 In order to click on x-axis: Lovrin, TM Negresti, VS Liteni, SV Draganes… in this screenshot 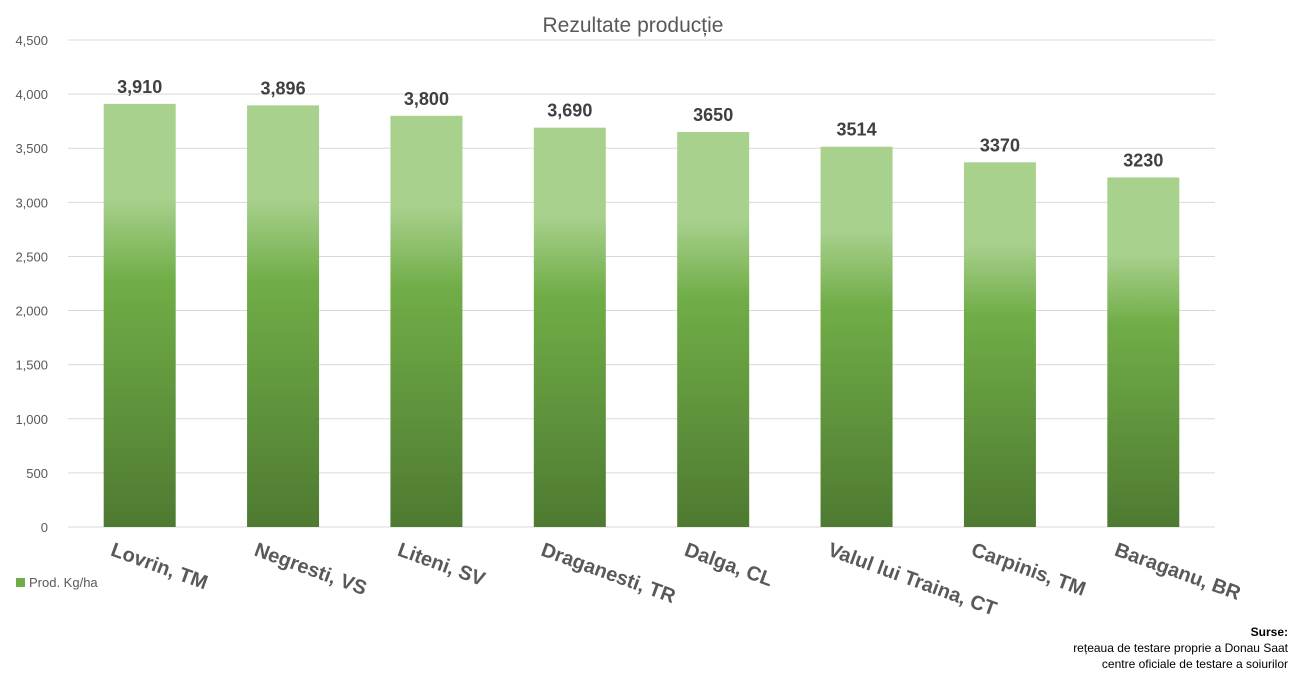, I will do `click(676, 579)`.